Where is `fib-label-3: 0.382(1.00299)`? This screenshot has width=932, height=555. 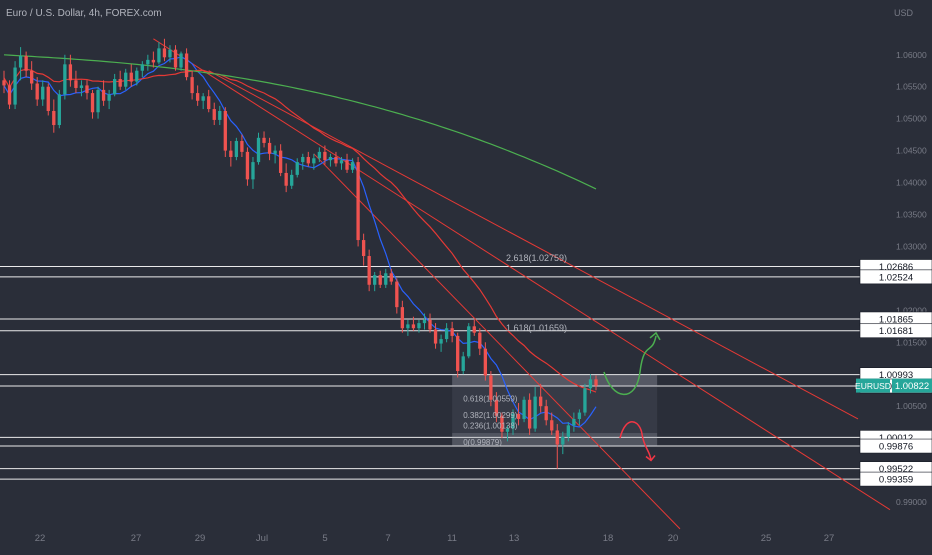 fib-label-3: 0.382(1.00299) is located at coordinates (490, 415).